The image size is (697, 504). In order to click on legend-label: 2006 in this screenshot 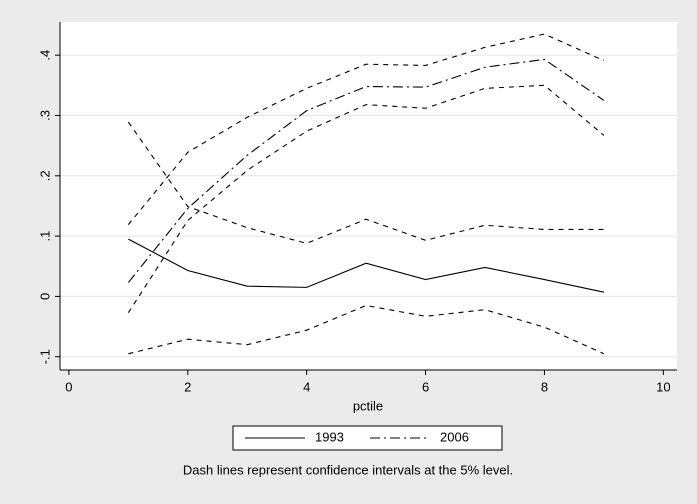, I will do `click(454, 436)`.